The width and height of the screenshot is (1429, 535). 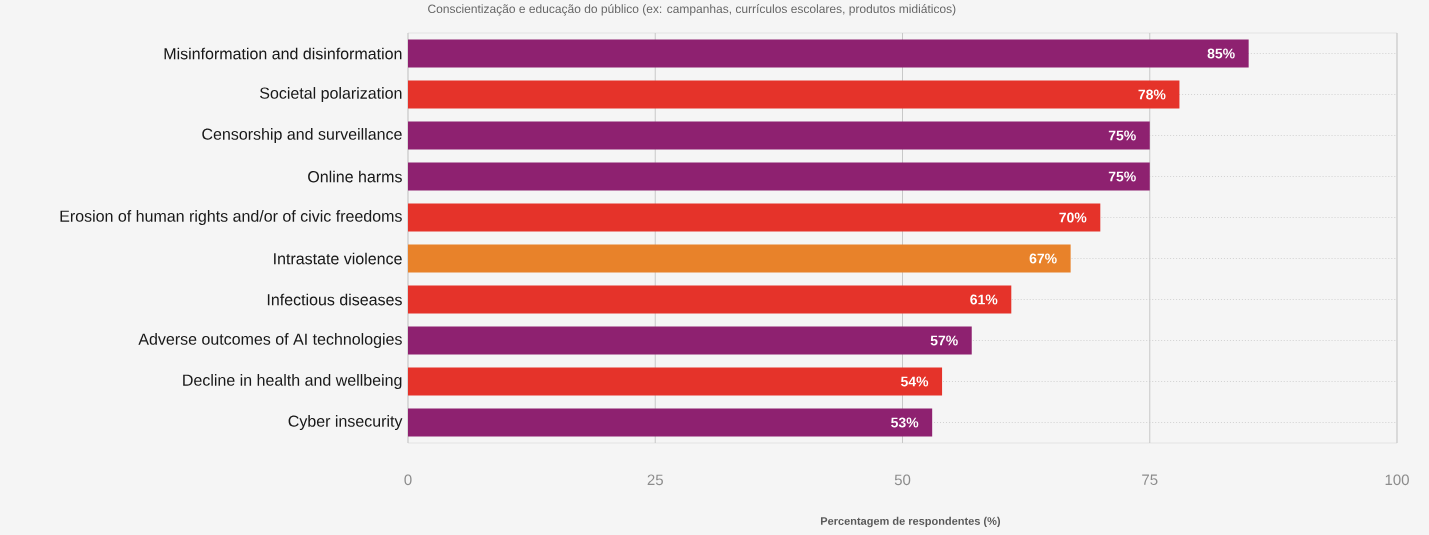 What do you see at coordinates (1397, 480) in the screenshot?
I see `x-tick-label: 100` at bounding box center [1397, 480].